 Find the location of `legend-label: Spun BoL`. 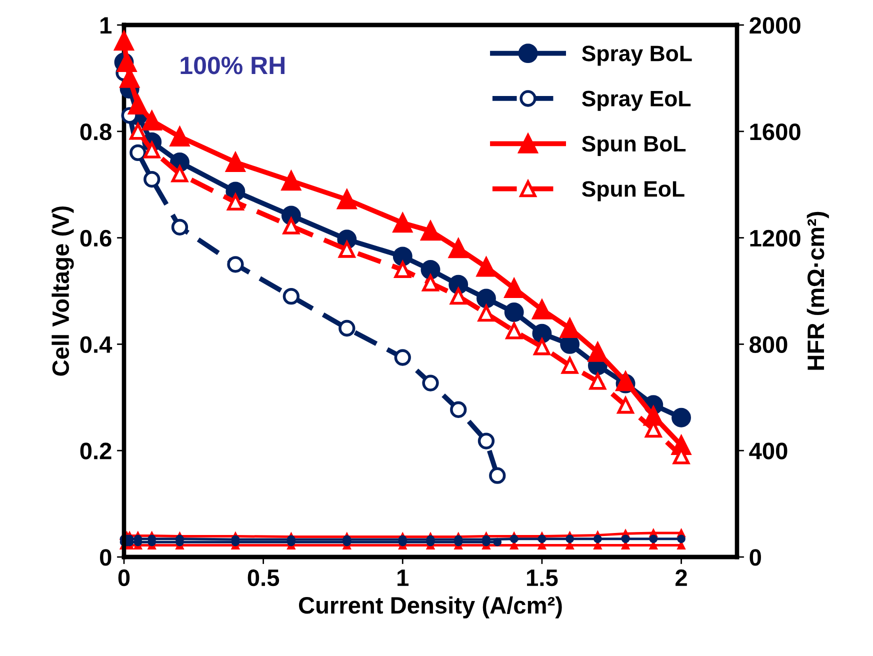

legend-label: Spun BoL is located at coordinates (634, 146).